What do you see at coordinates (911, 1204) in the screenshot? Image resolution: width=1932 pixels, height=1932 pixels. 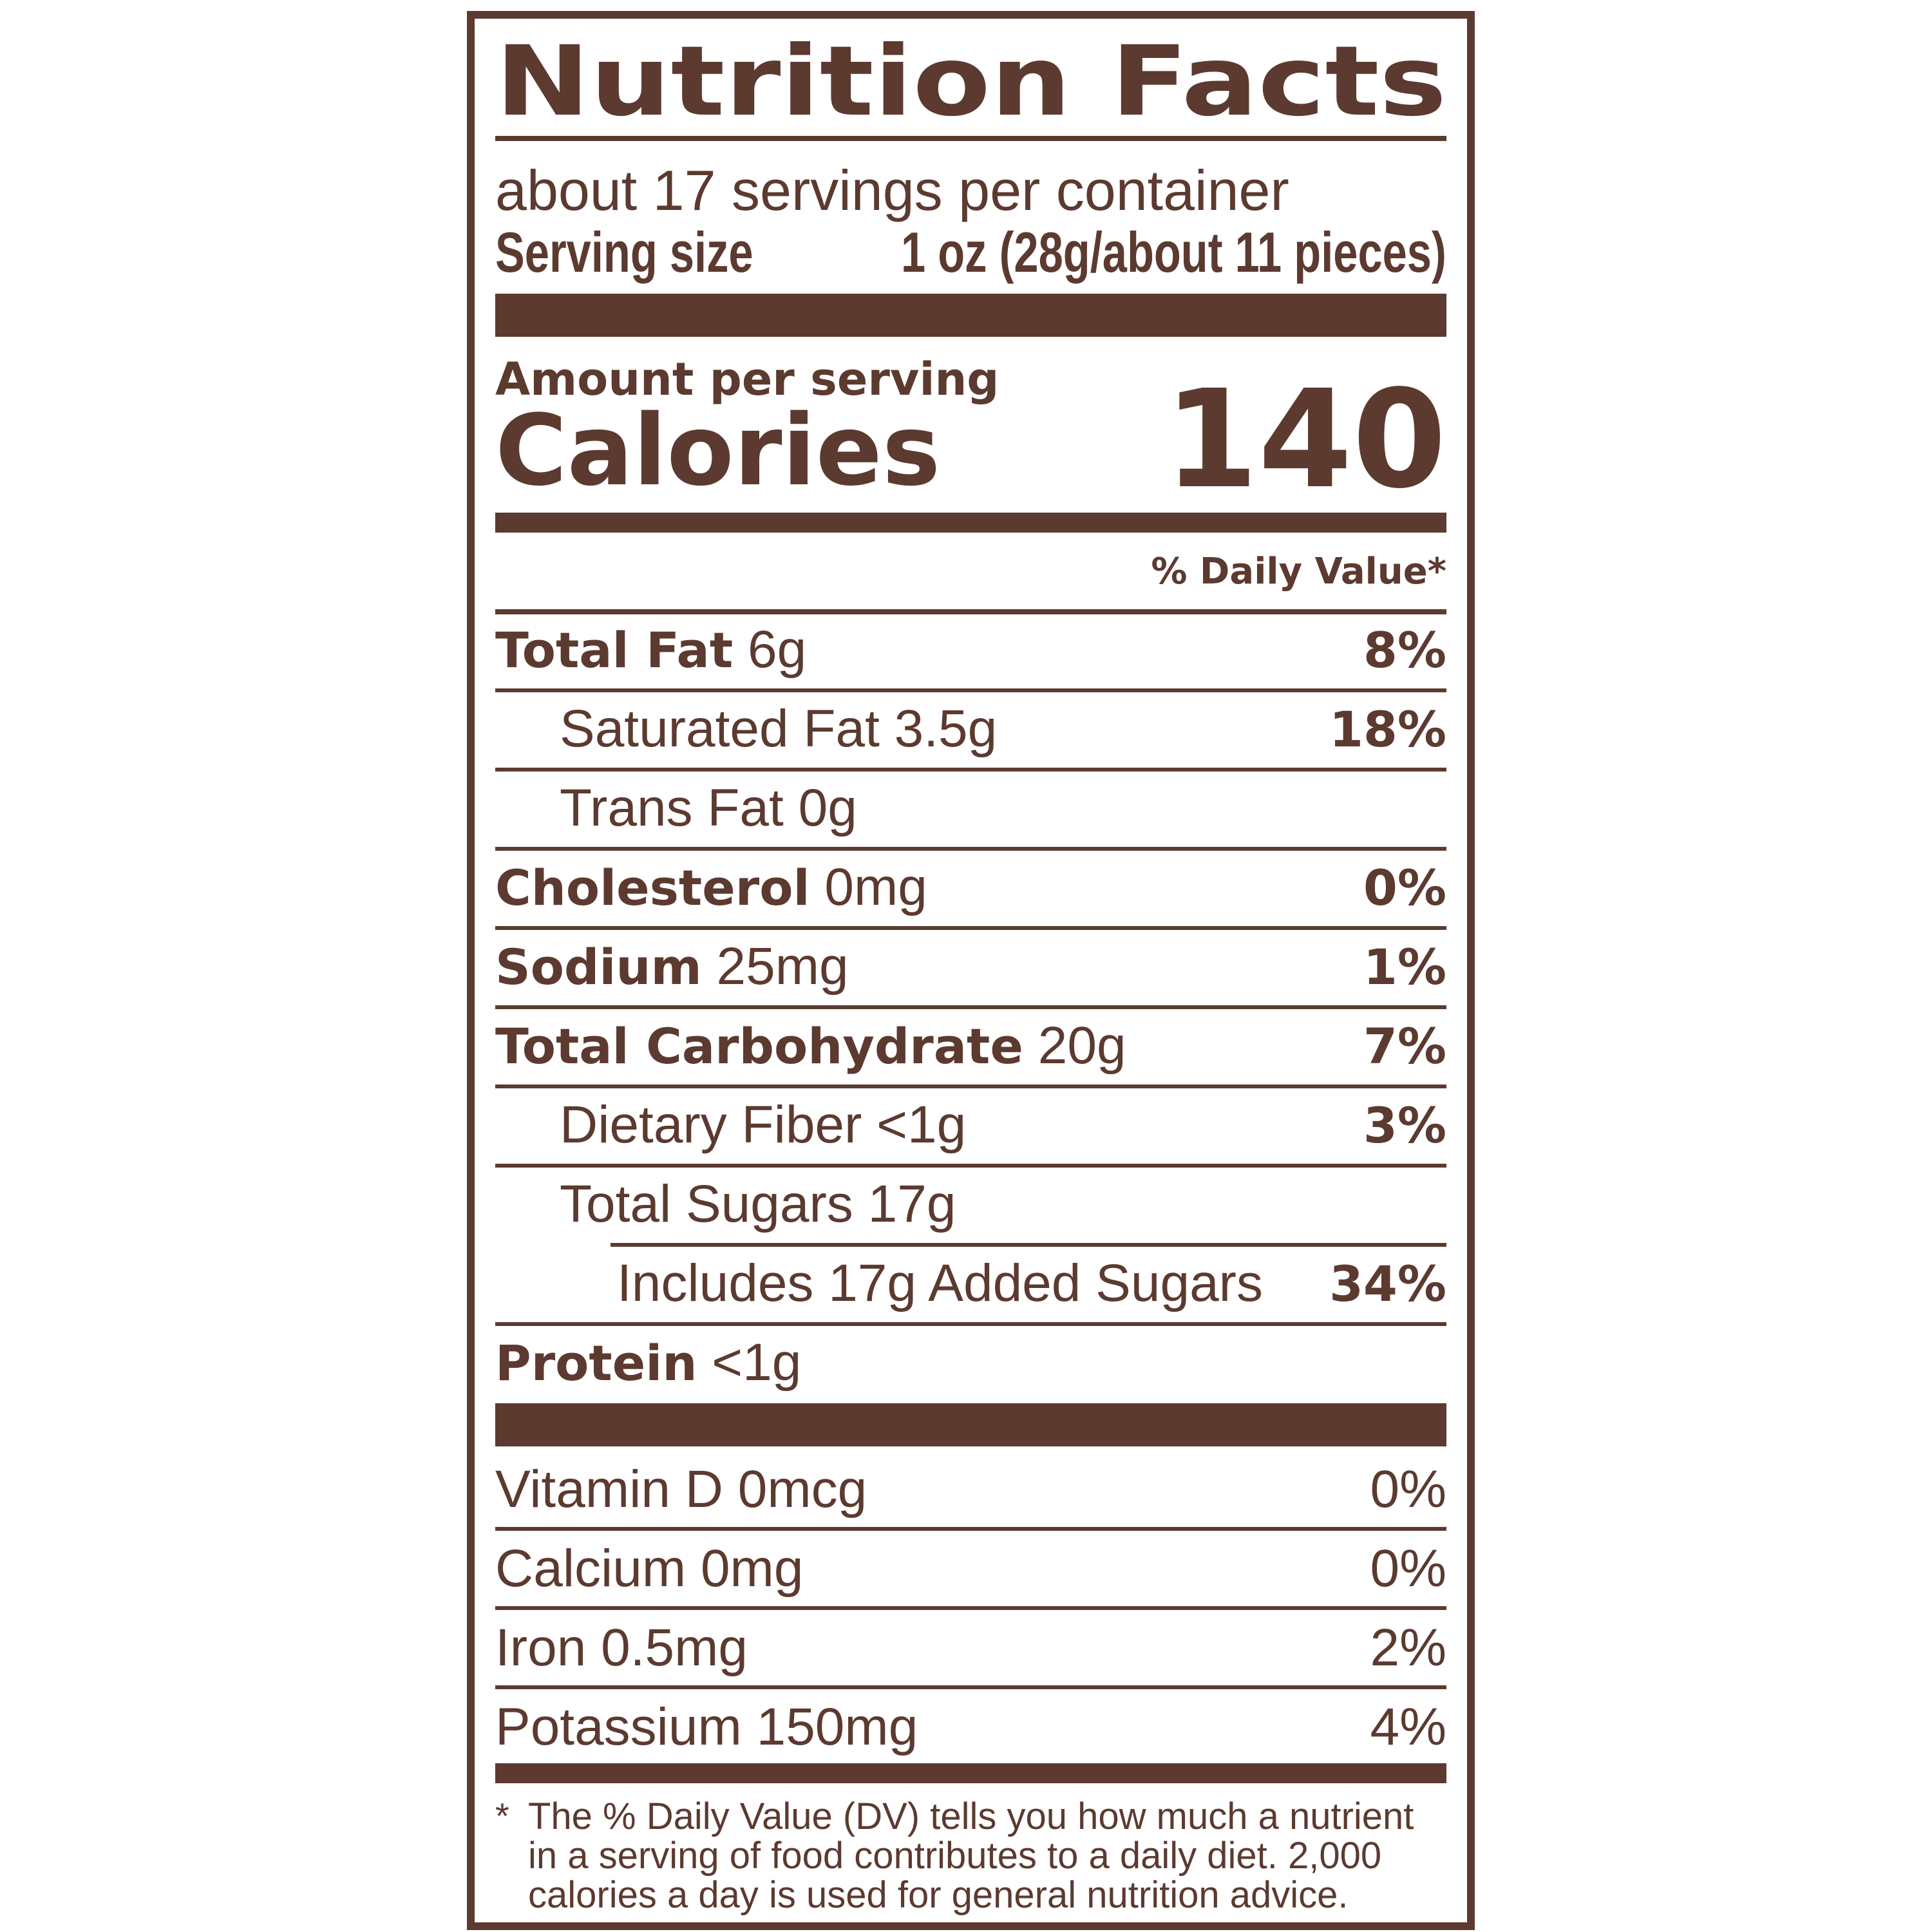 I see `nutrient-amount: 17g` at bounding box center [911, 1204].